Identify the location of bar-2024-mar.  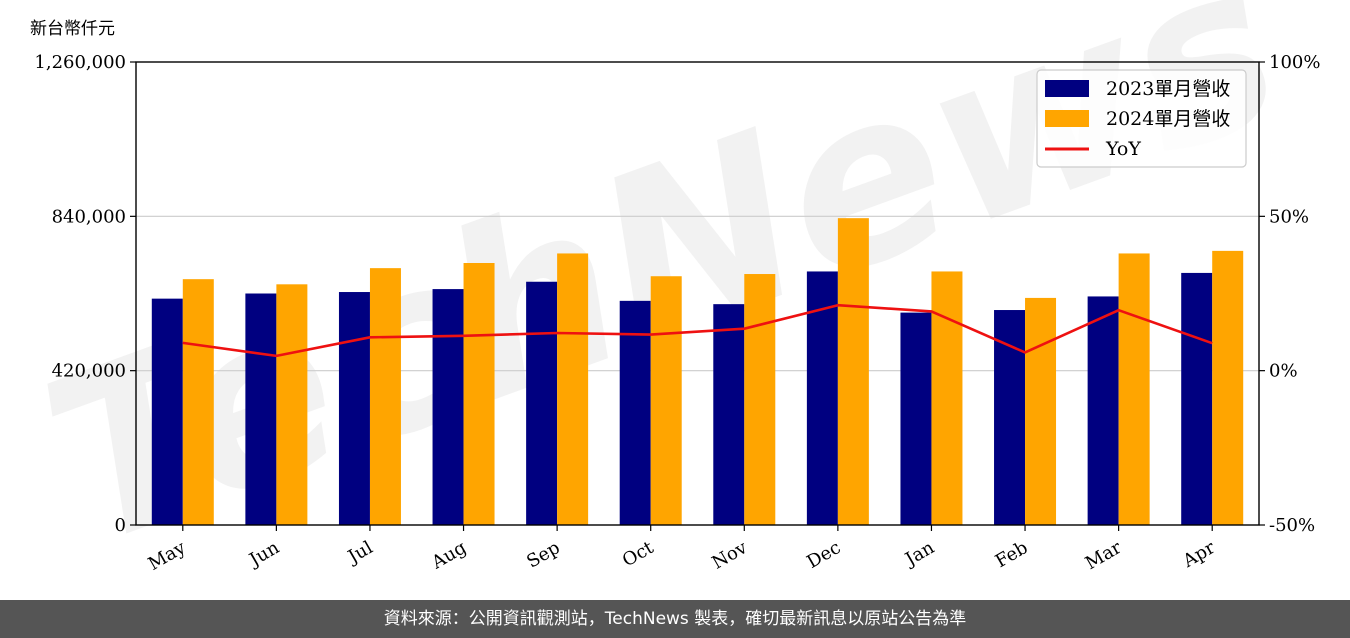
(1134, 389).